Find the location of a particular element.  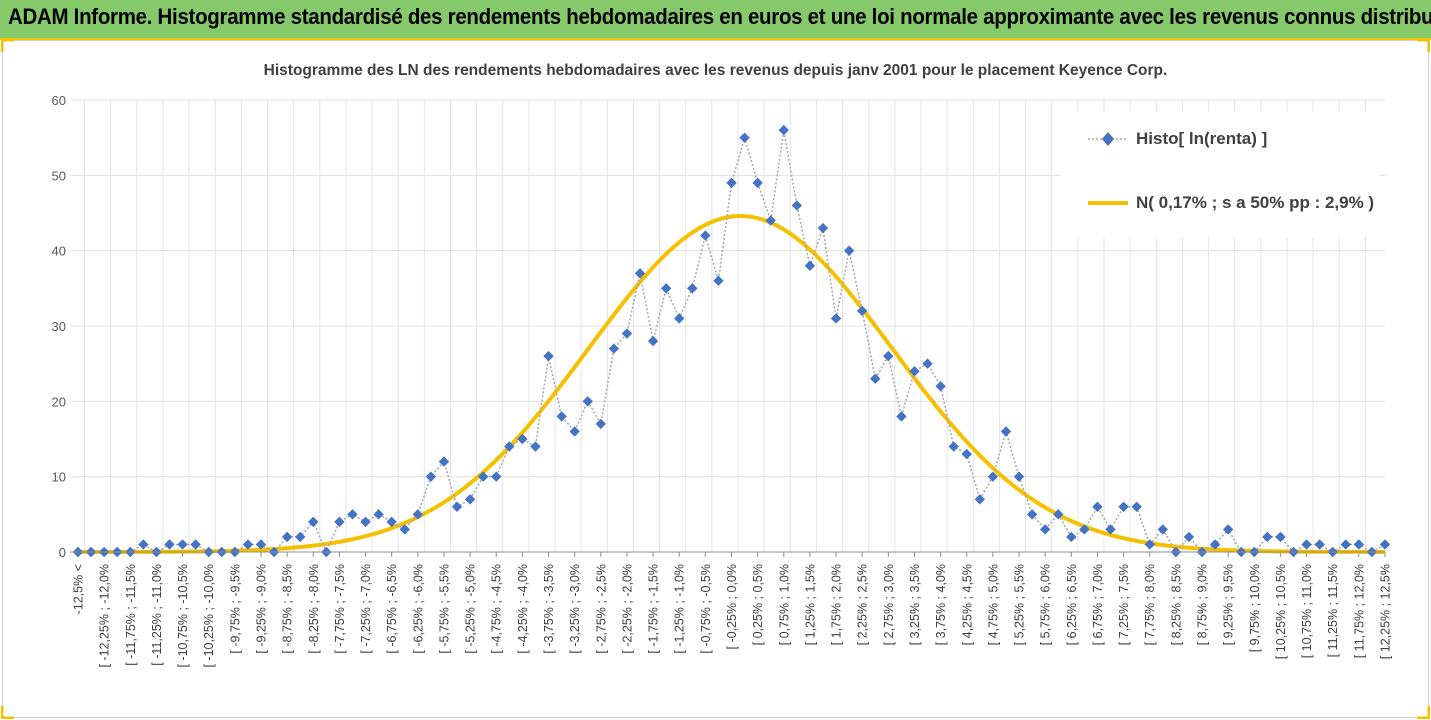

x-tick-label: [ 3,75% ; 4,0% is located at coordinates (941, 604).